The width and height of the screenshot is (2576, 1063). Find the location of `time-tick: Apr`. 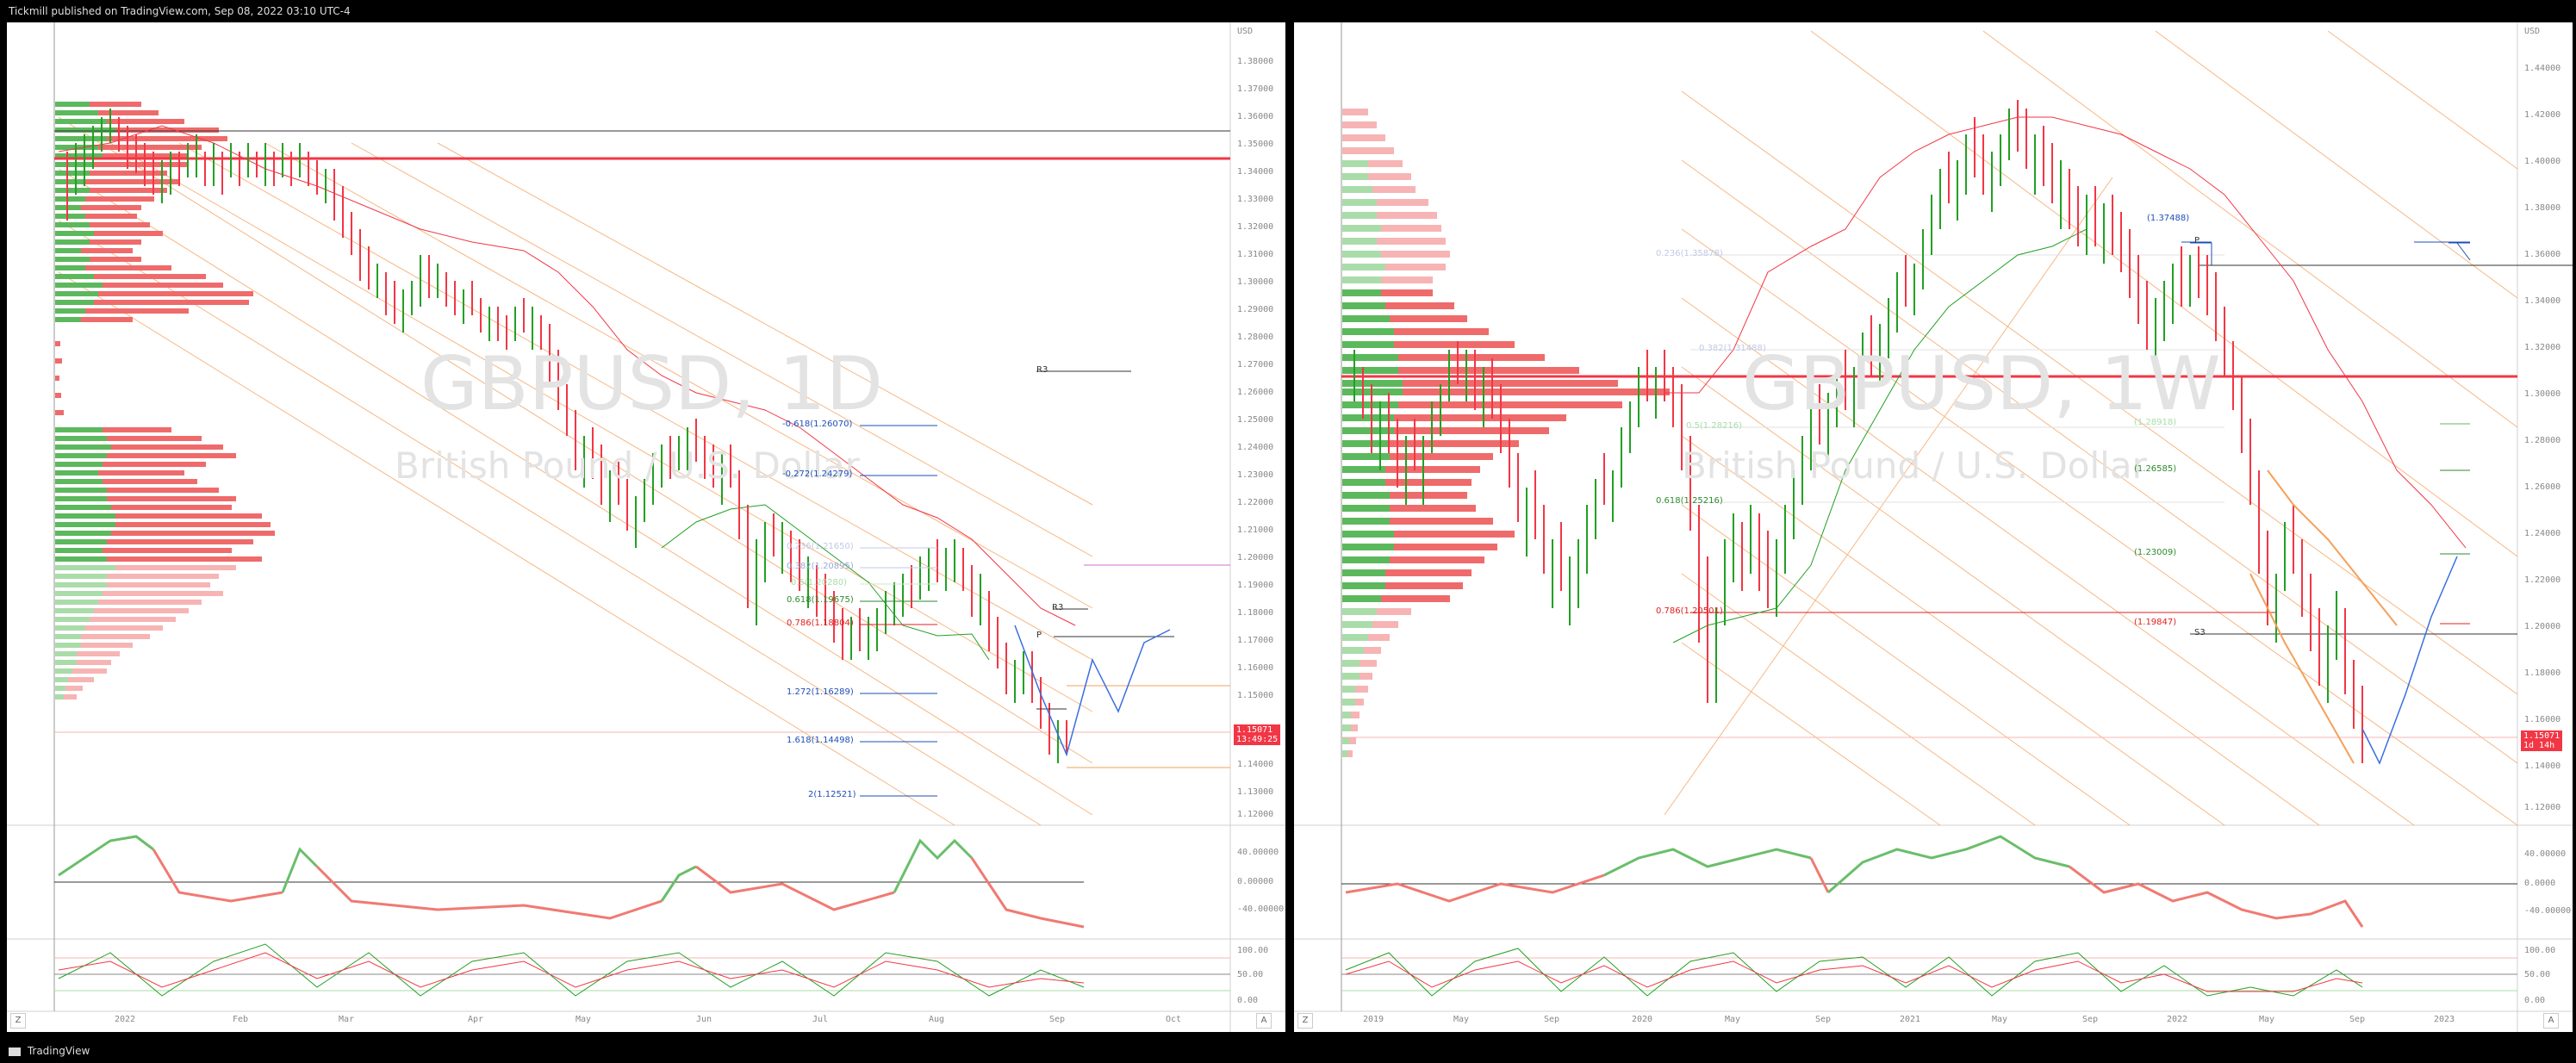

time-tick: Apr is located at coordinates (476, 1019).